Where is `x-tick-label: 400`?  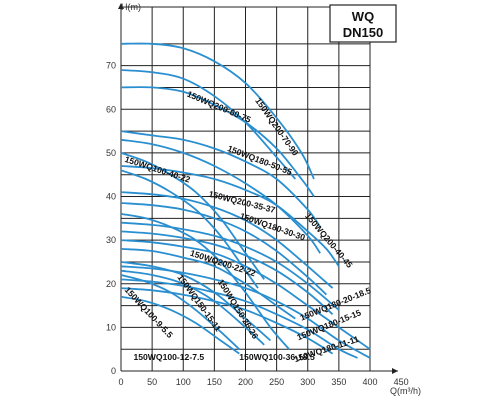
x-tick-label: 400 is located at coordinates (369, 382).